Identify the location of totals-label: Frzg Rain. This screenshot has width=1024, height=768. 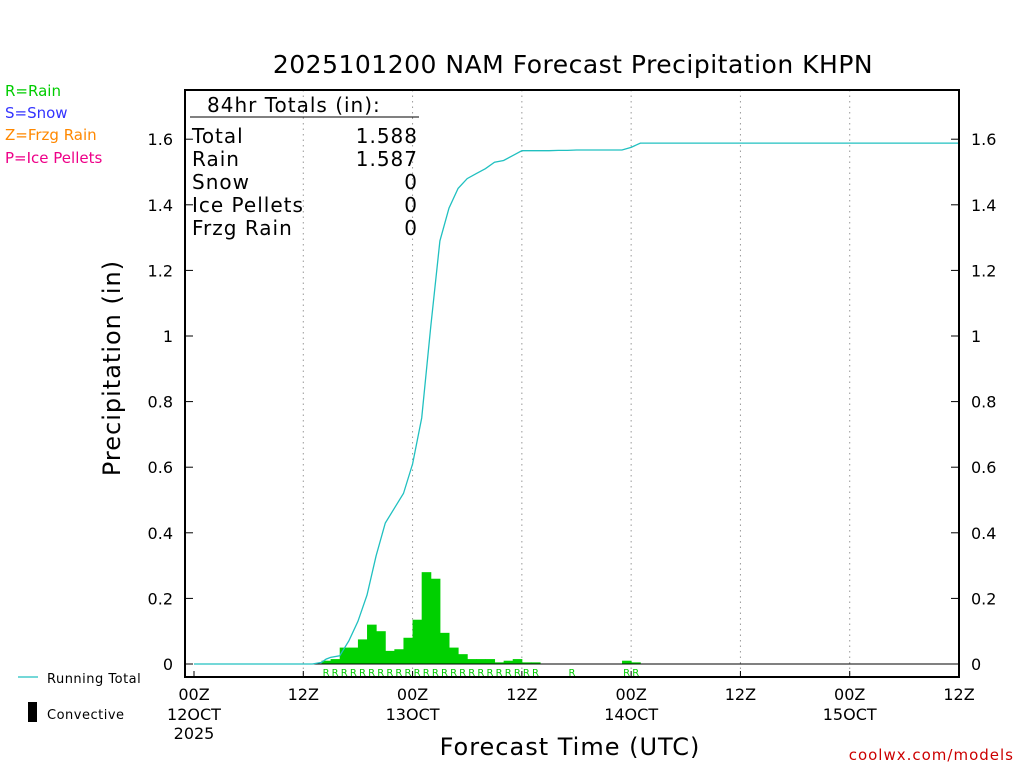
(242, 228).